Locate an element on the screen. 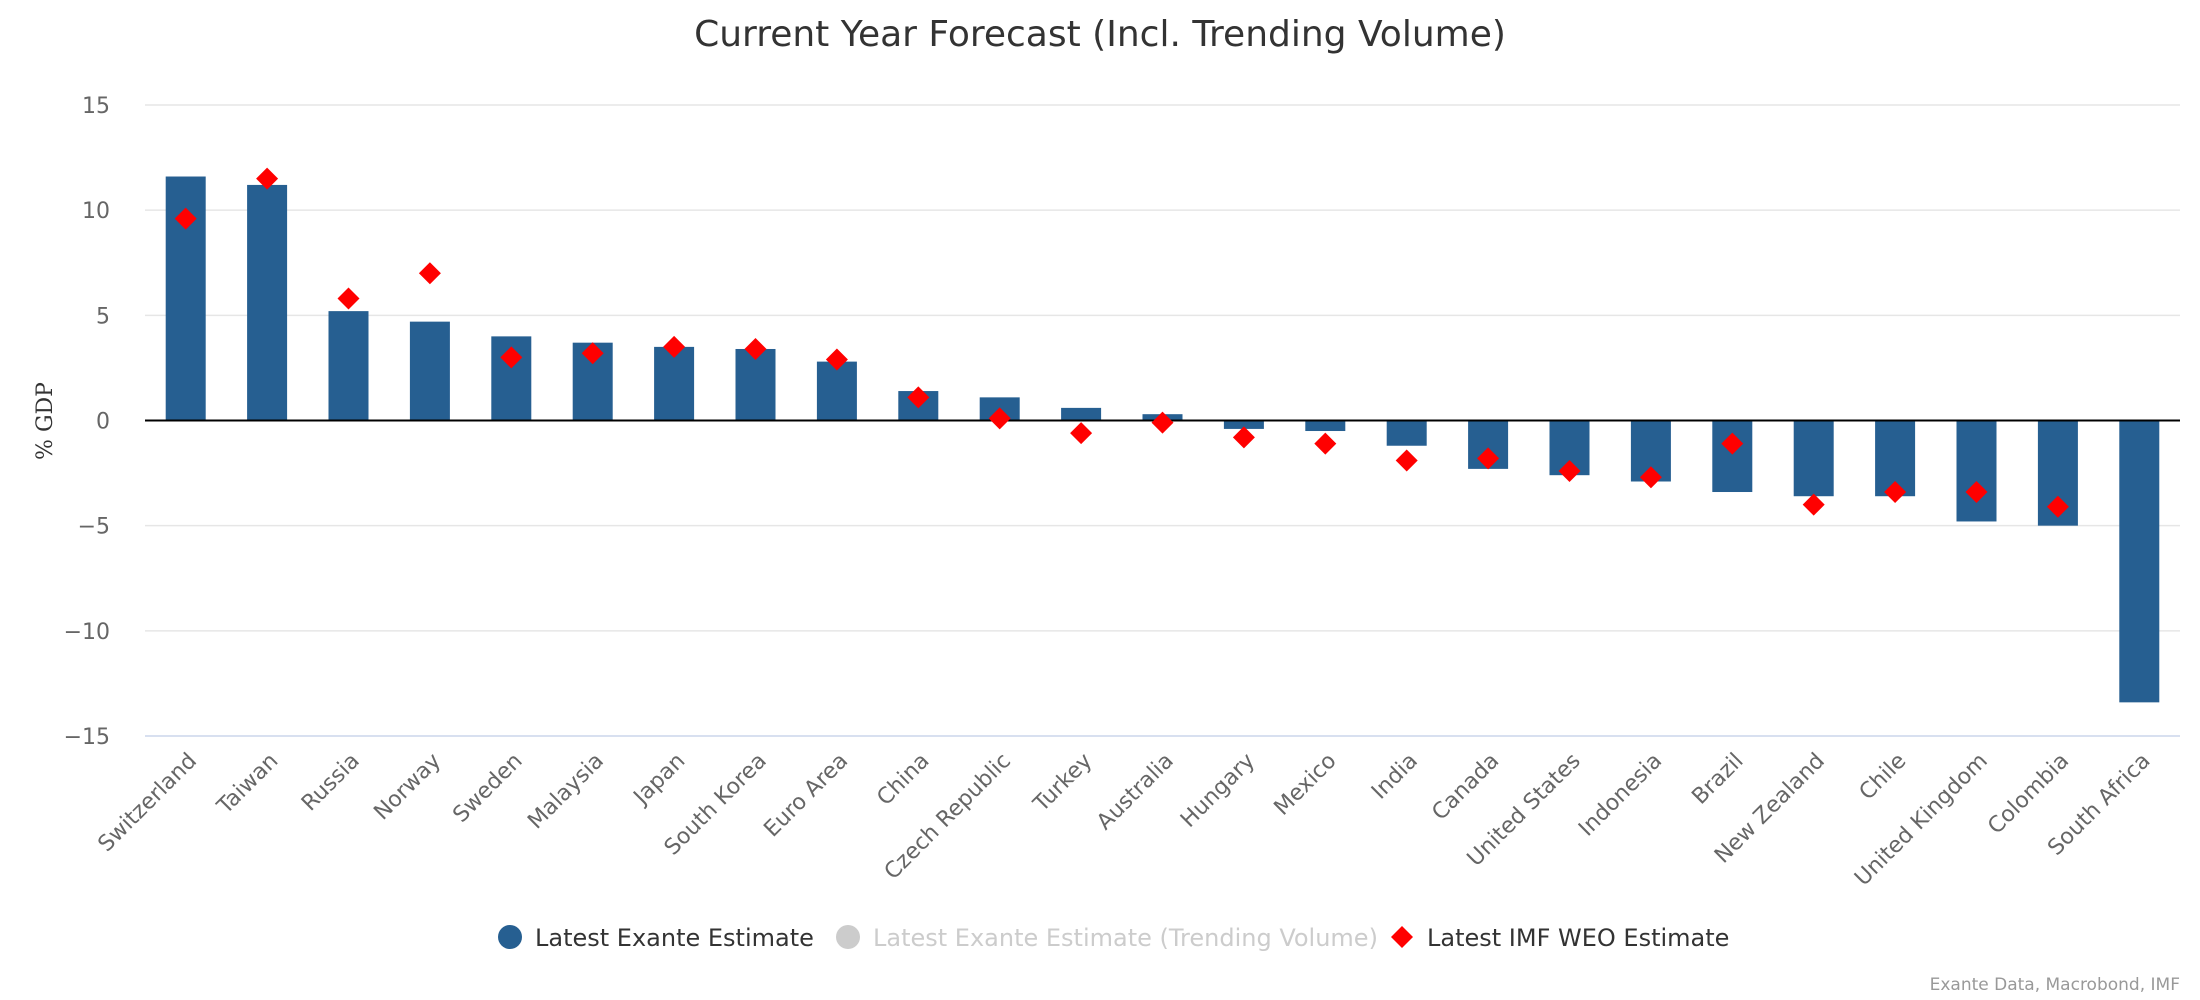  x-tick-label: Malaysia is located at coordinates (566, 792).